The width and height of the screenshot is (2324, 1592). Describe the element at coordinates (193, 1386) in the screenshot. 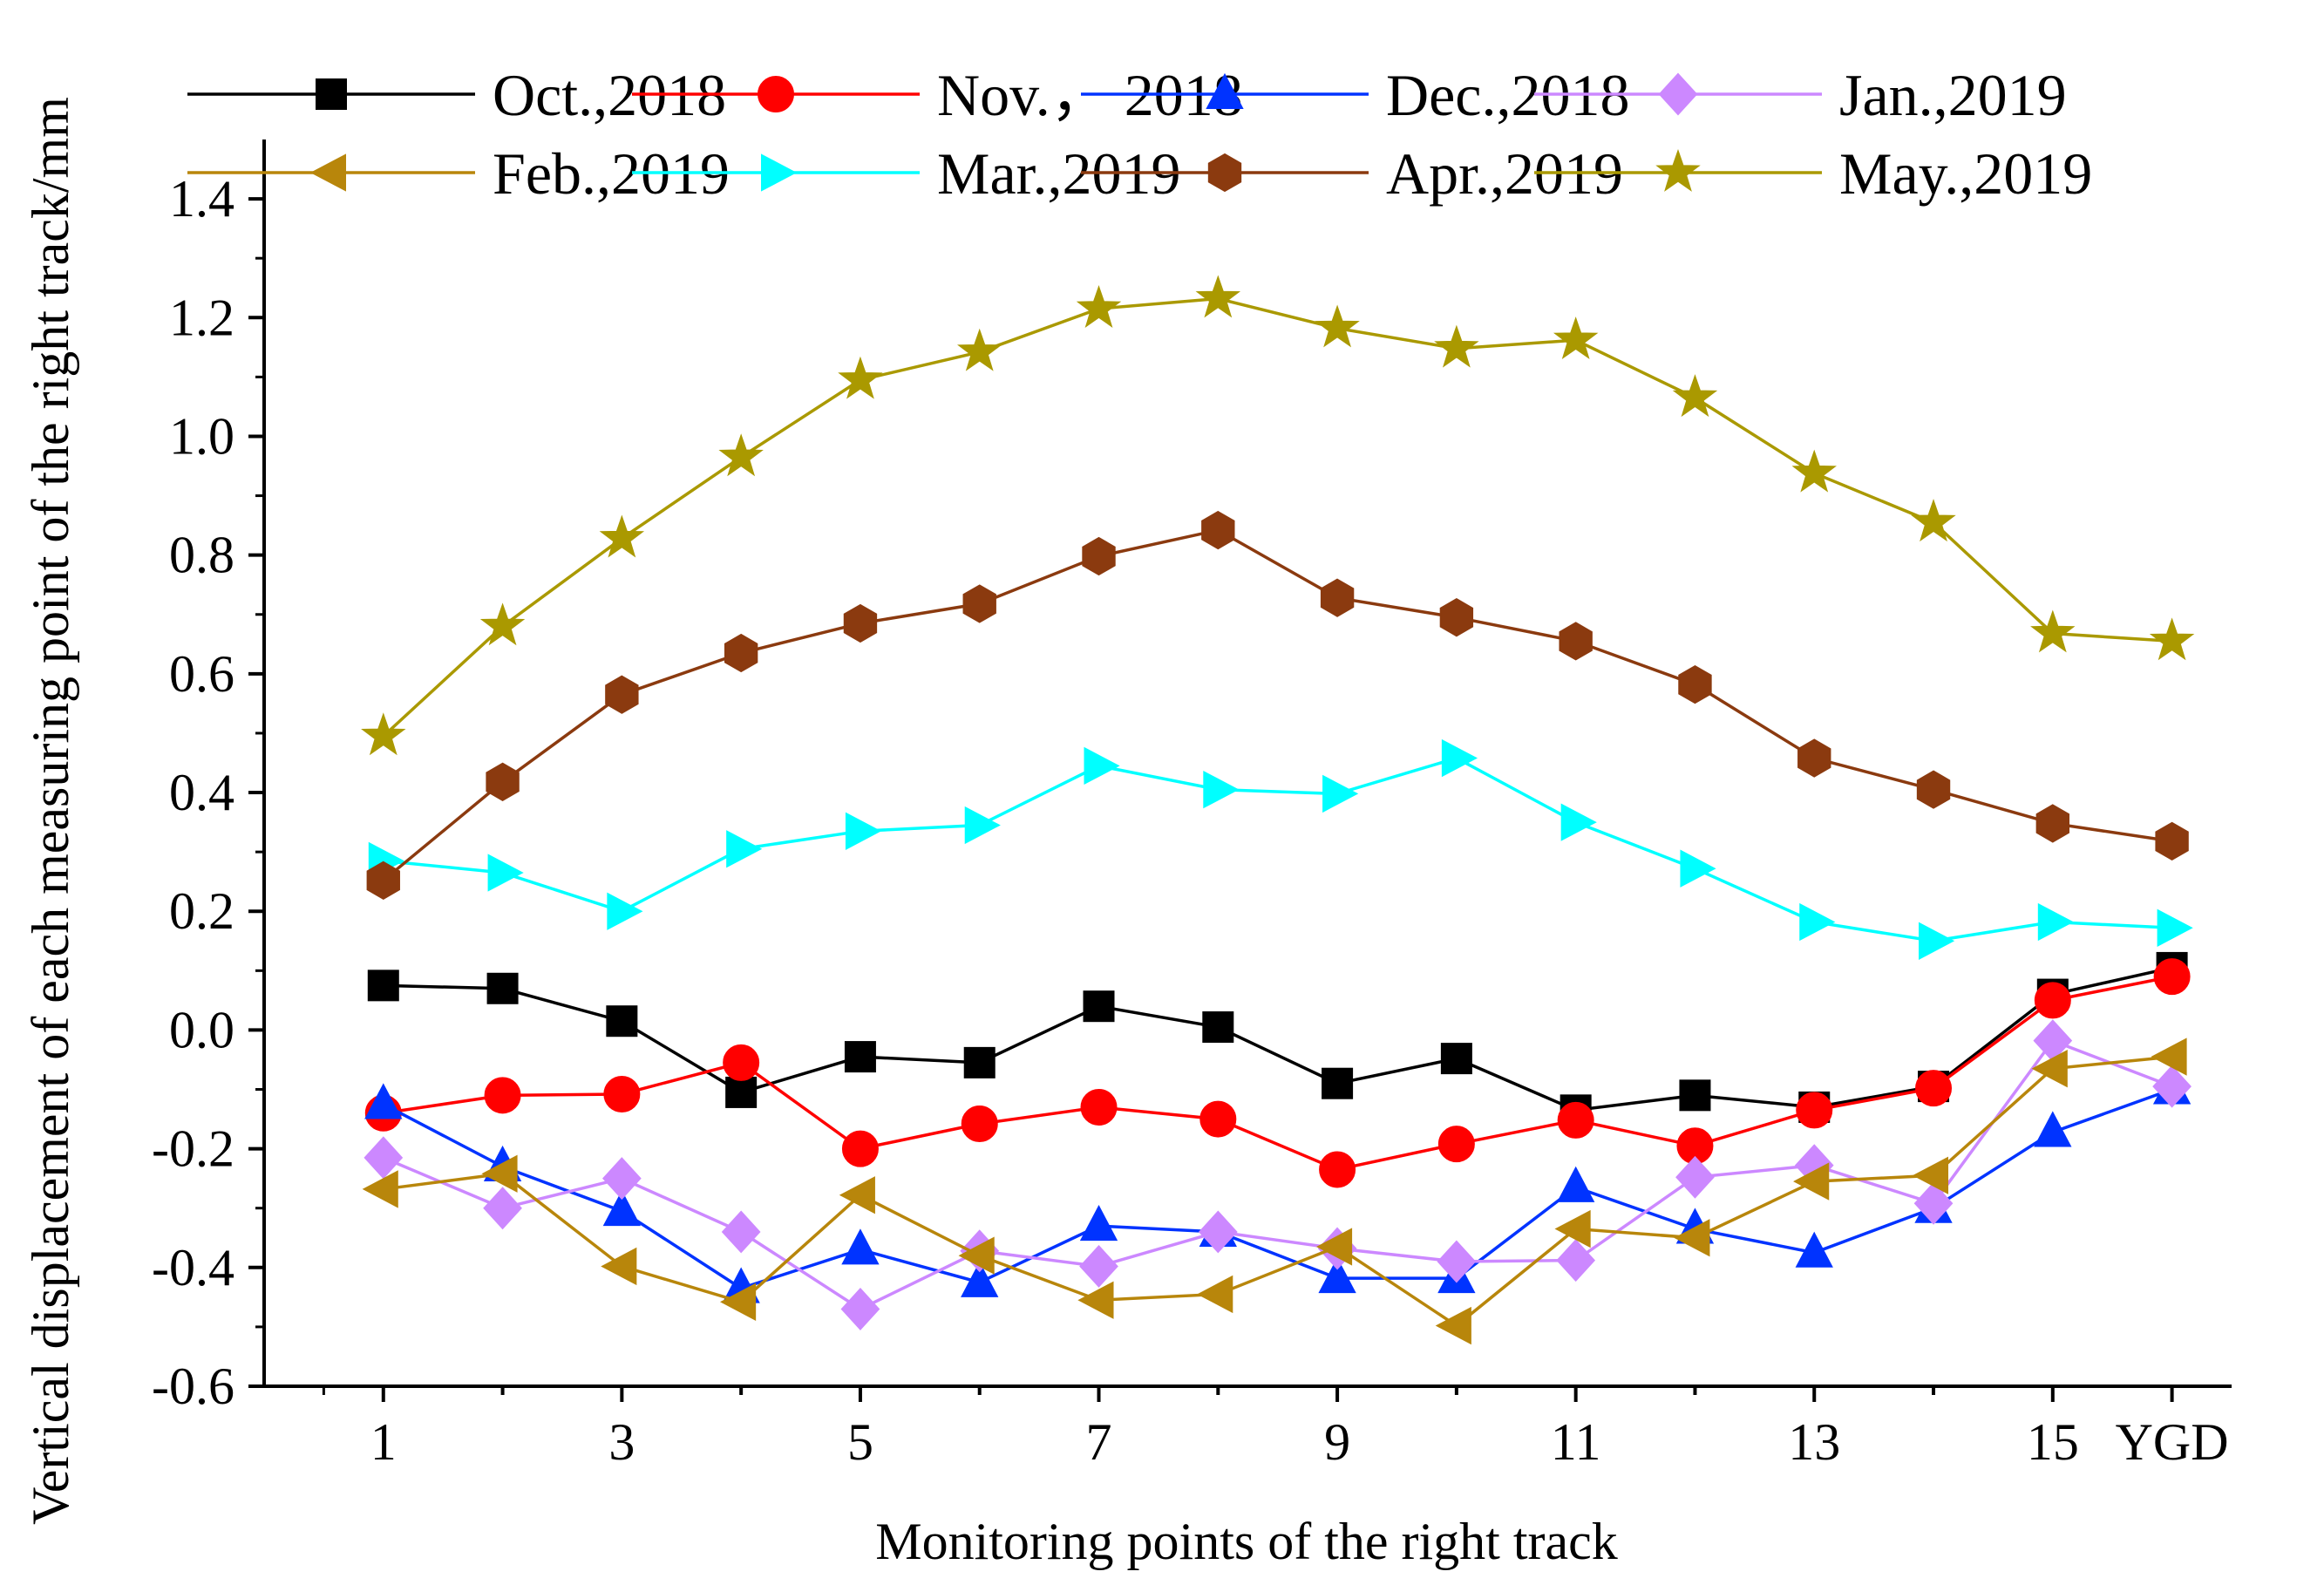

I see `y-tick-label: -0.6` at that location.